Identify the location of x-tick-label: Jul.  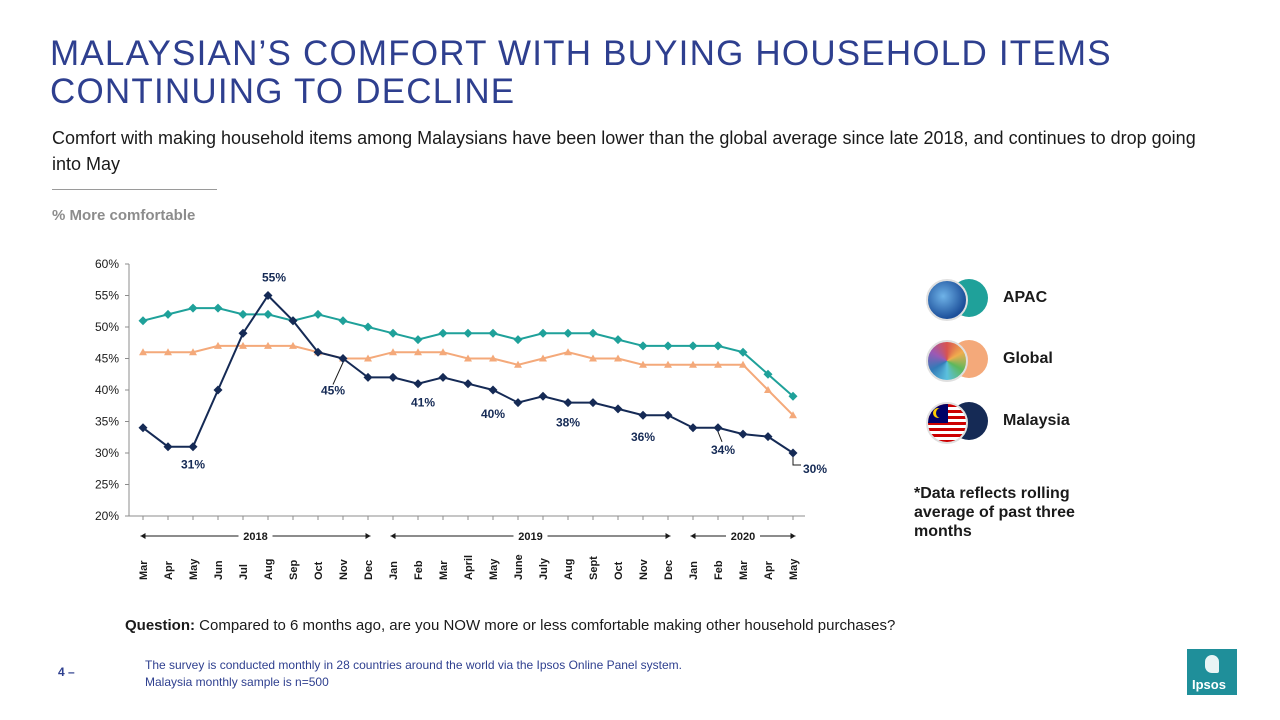
(244, 572).